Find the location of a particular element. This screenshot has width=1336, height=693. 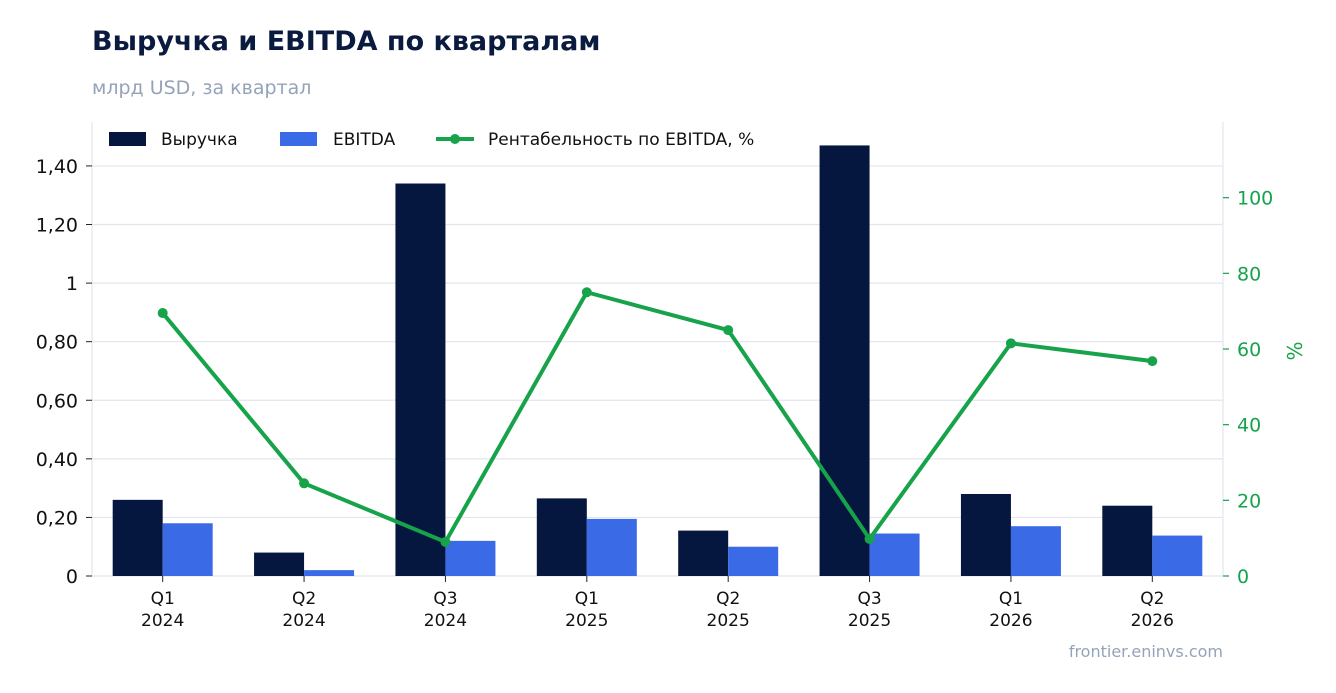

y2-tick-label: 20 is located at coordinates (1249, 501).